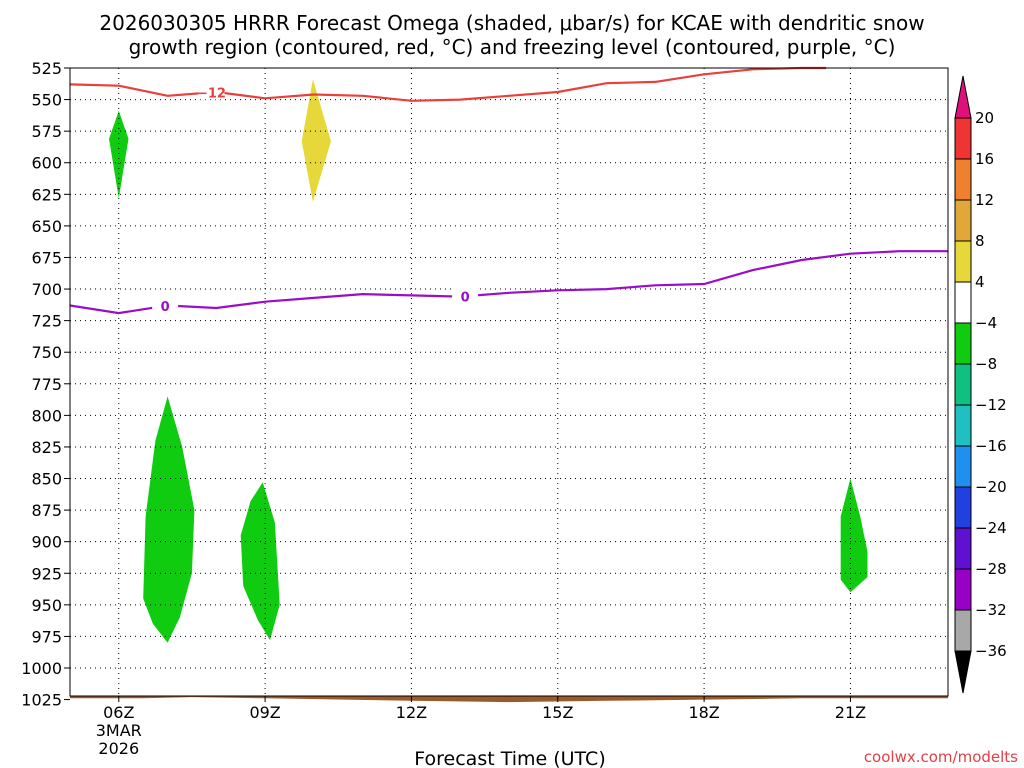 This screenshot has height=768, width=1024. I want to click on y-tick-label-950: 950, so click(46, 605).